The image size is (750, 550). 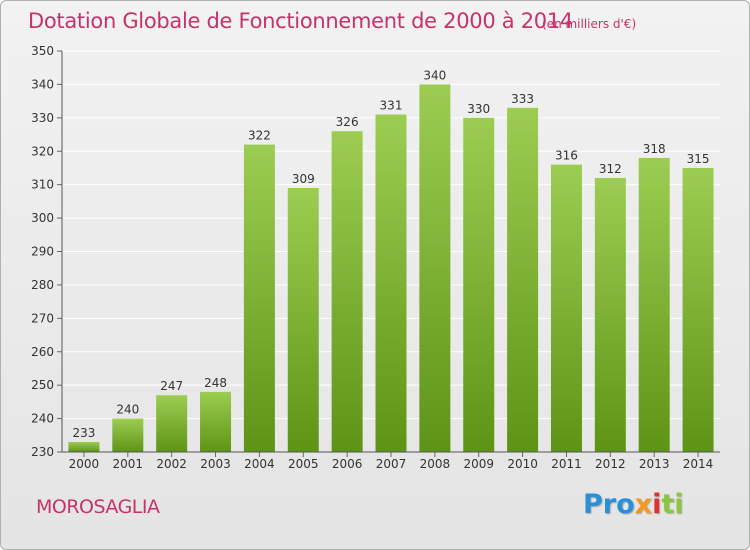 What do you see at coordinates (434, 75) in the screenshot?
I see `bar-value-label: 340` at bounding box center [434, 75].